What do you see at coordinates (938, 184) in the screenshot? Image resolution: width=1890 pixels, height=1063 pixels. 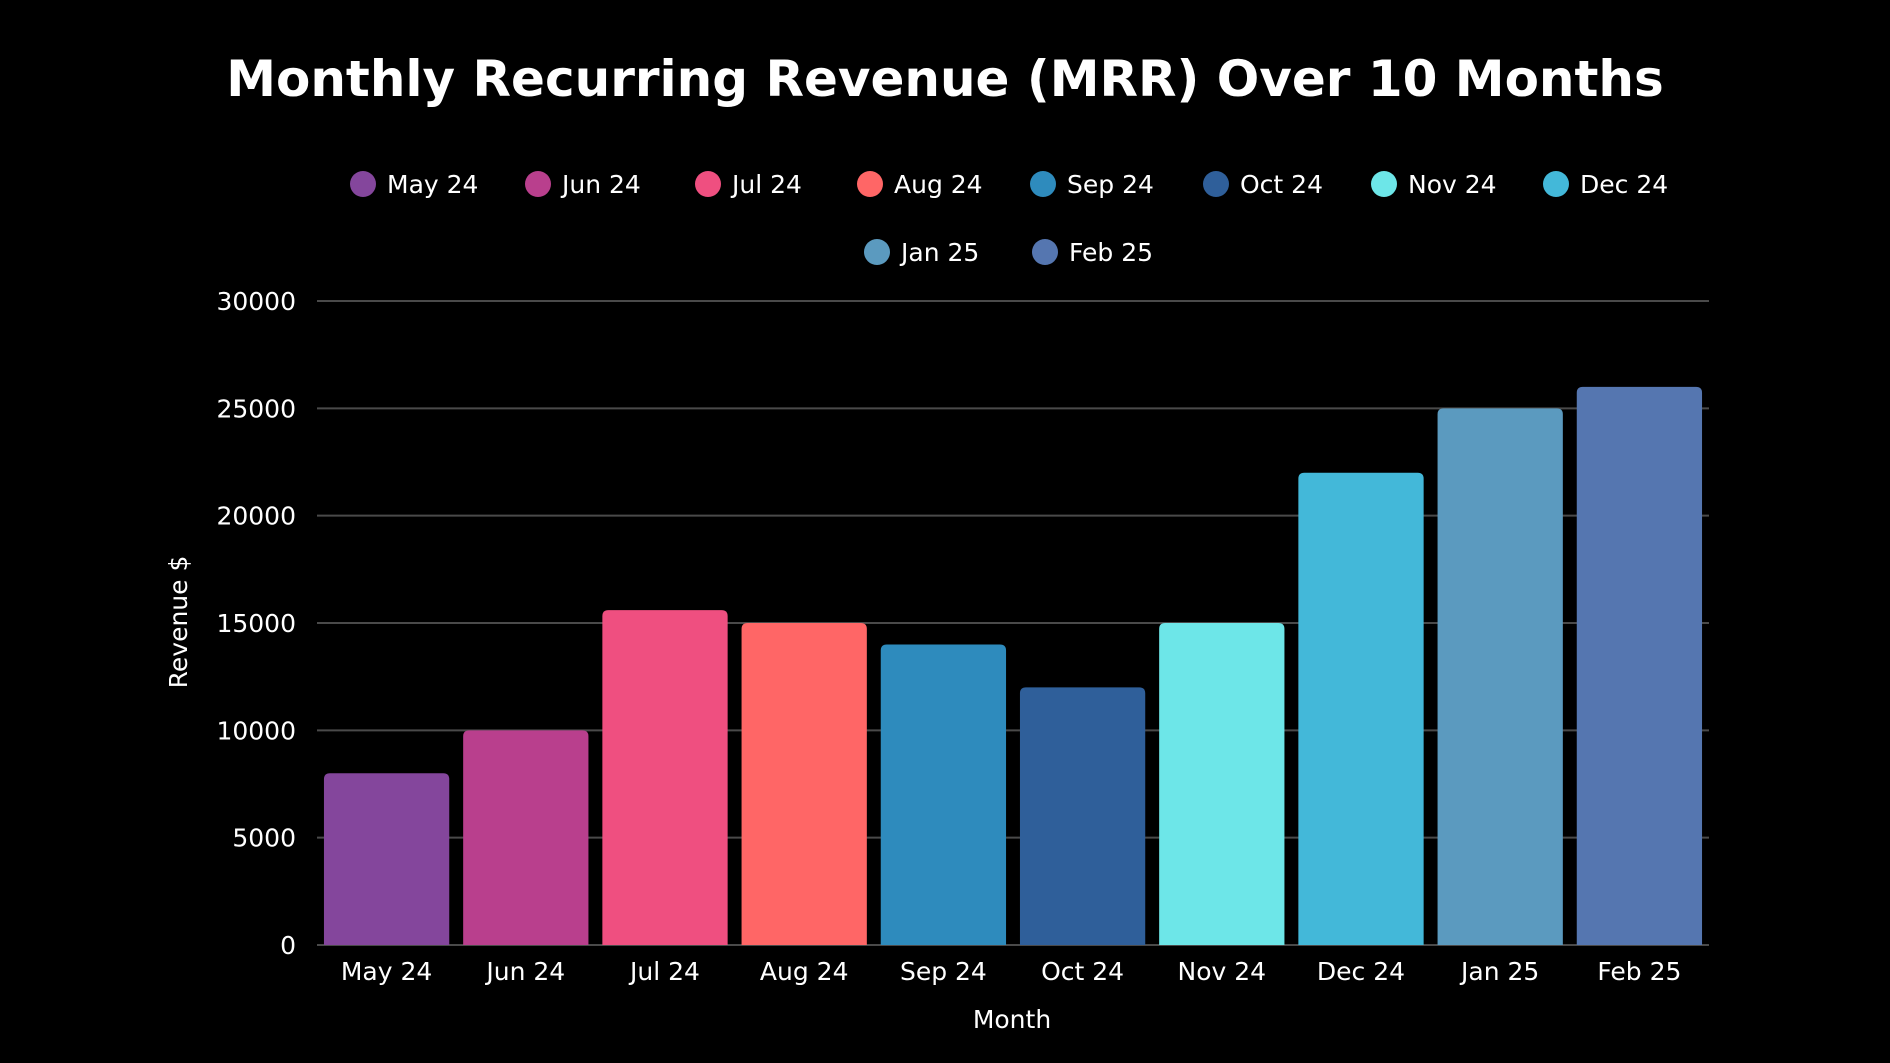 I see `legend-label: Aug 24` at bounding box center [938, 184].